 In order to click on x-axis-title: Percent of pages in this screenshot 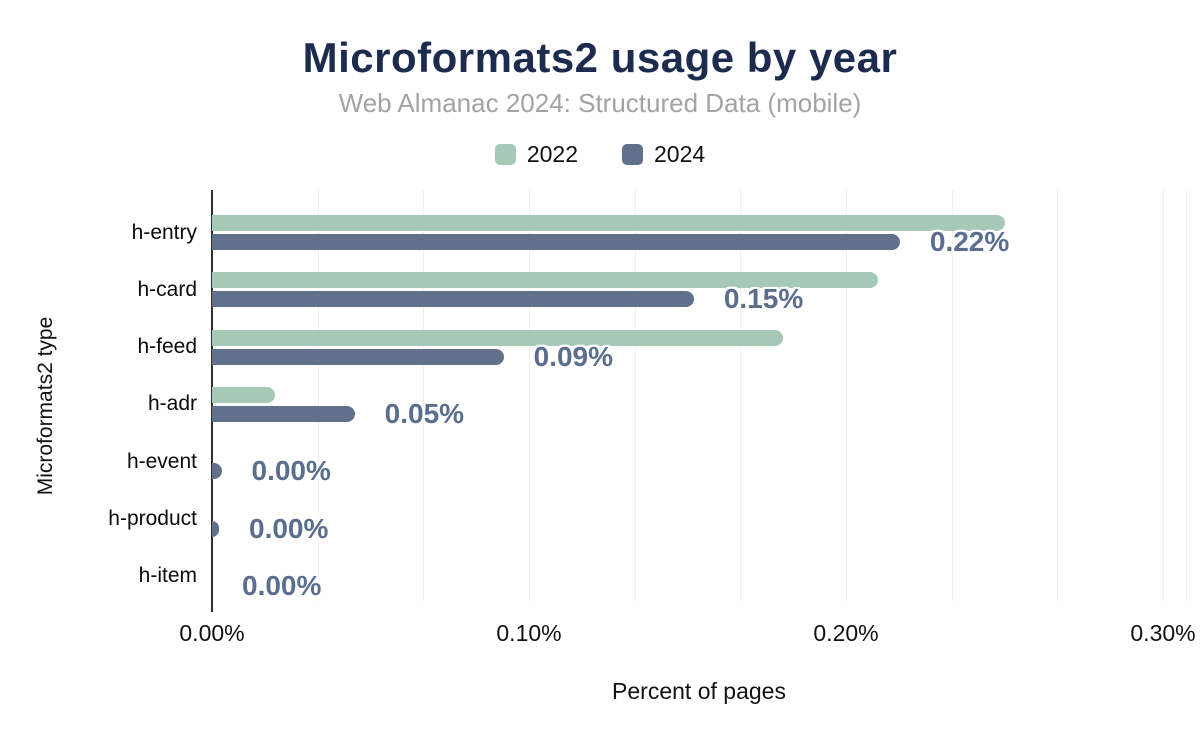, I will do `click(699, 691)`.